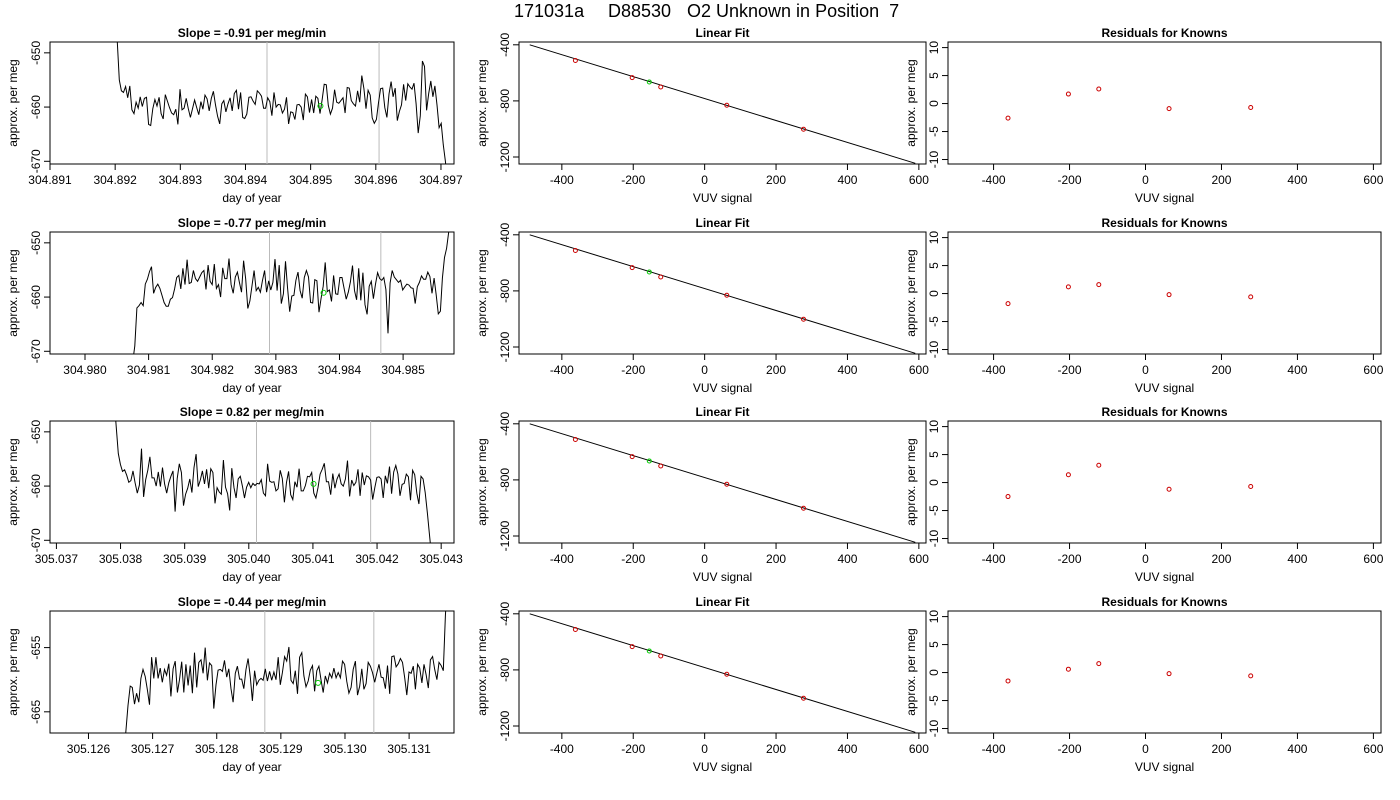  I want to click on x-tick-label: 304.985, so click(403, 370).